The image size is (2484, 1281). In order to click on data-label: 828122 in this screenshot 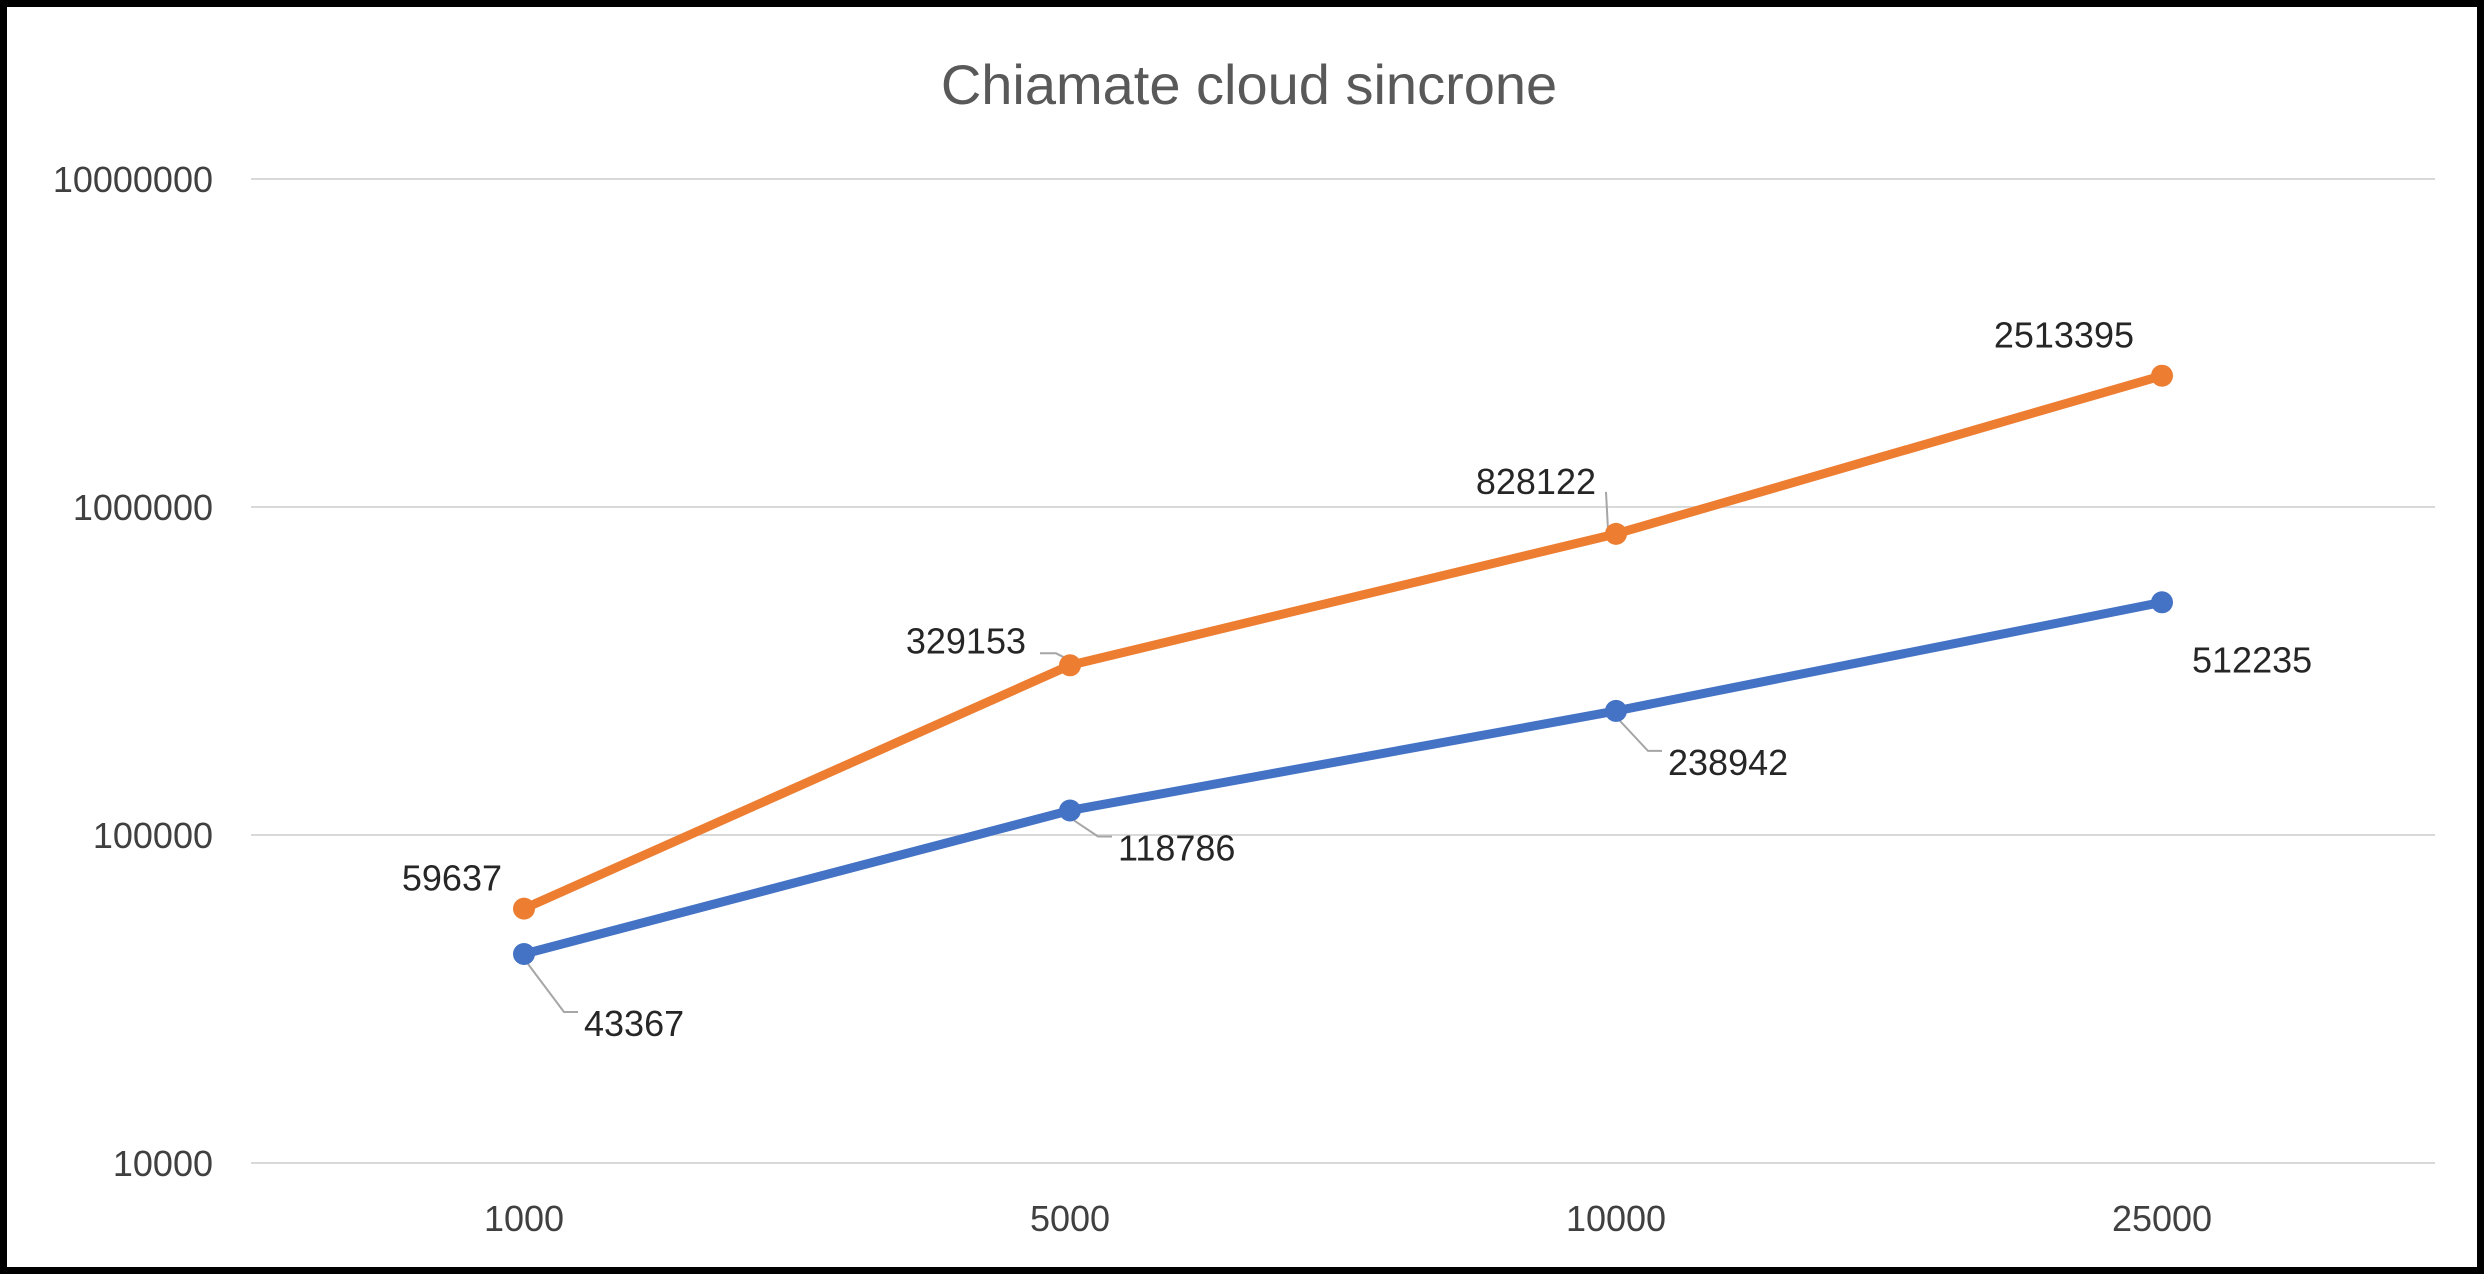, I will do `click(1536, 481)`.